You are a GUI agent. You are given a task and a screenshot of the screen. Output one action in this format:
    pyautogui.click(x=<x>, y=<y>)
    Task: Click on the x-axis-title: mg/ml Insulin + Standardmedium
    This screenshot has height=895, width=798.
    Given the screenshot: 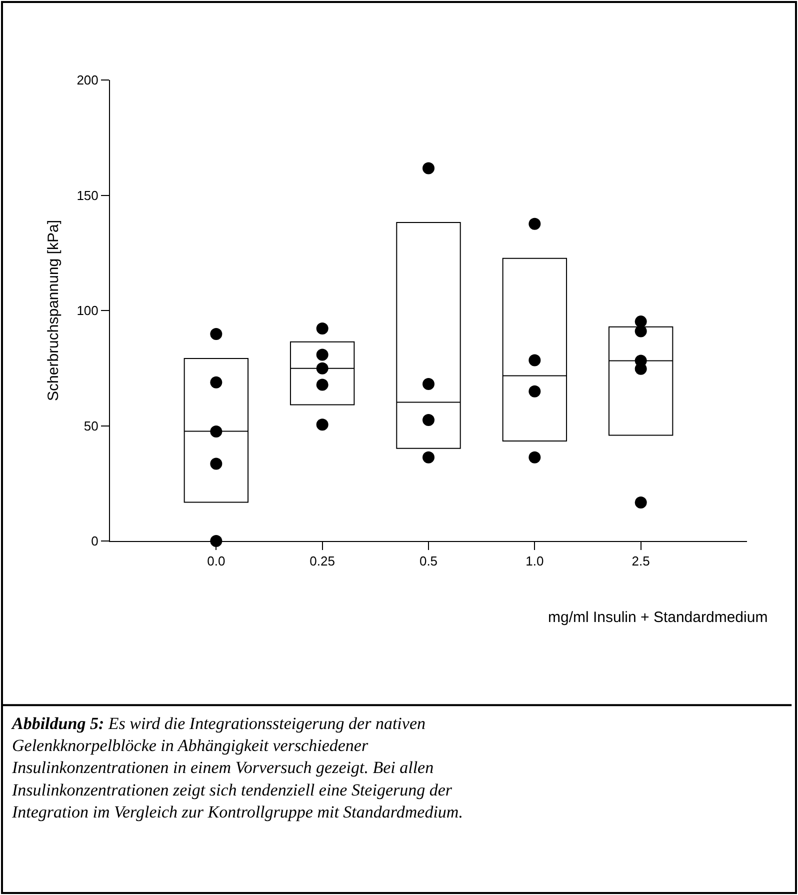 What is the action you would take?
    pyautogui.click(x=658, y=617)
    